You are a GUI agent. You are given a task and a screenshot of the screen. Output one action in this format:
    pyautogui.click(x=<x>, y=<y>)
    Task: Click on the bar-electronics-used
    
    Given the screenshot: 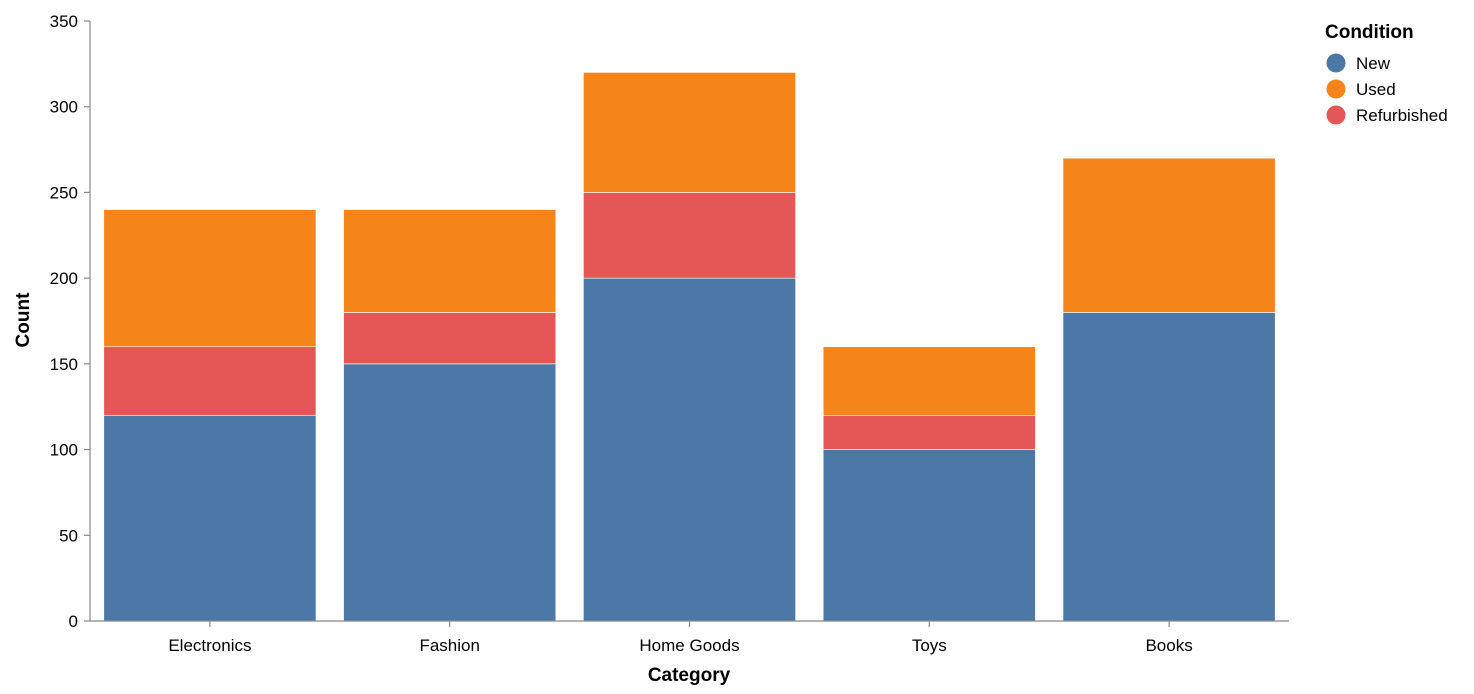 What is the action you would take?
    pyautogui.click(x=210, y=278)
    